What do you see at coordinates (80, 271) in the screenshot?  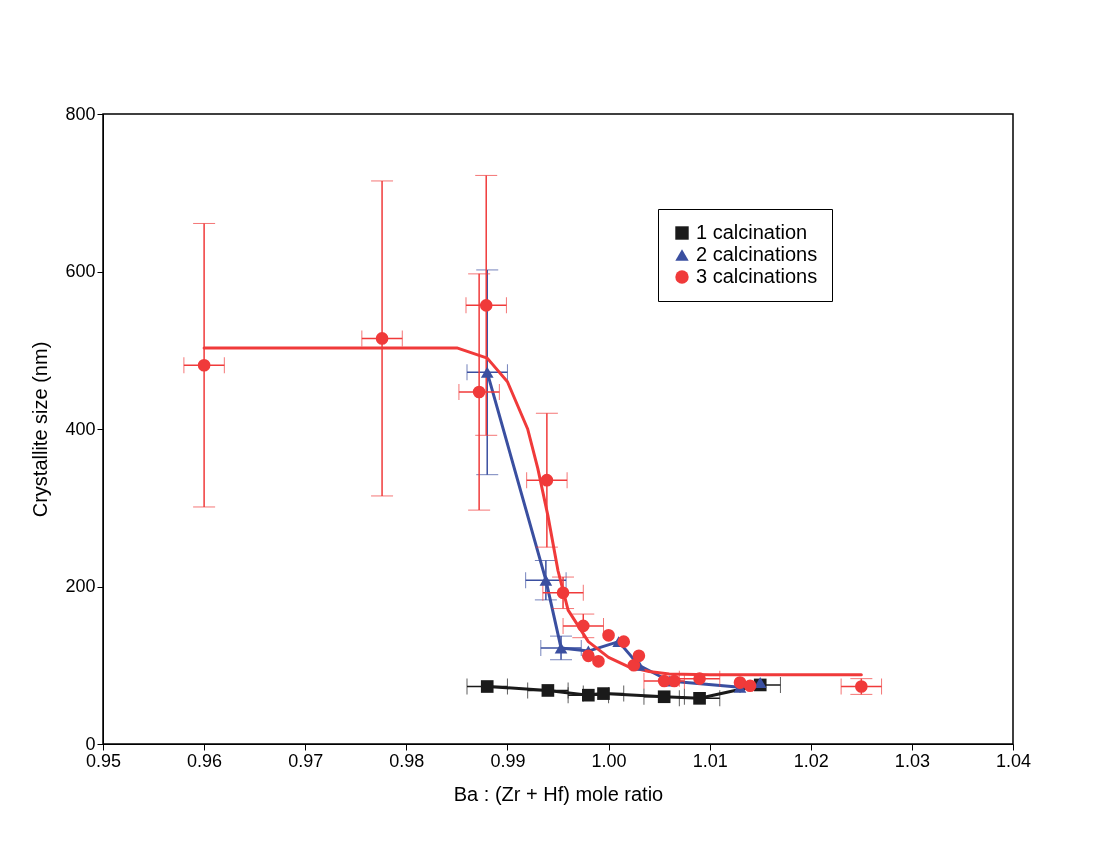 I see `y-tick-label: 600` at bounding box center [80, 271].